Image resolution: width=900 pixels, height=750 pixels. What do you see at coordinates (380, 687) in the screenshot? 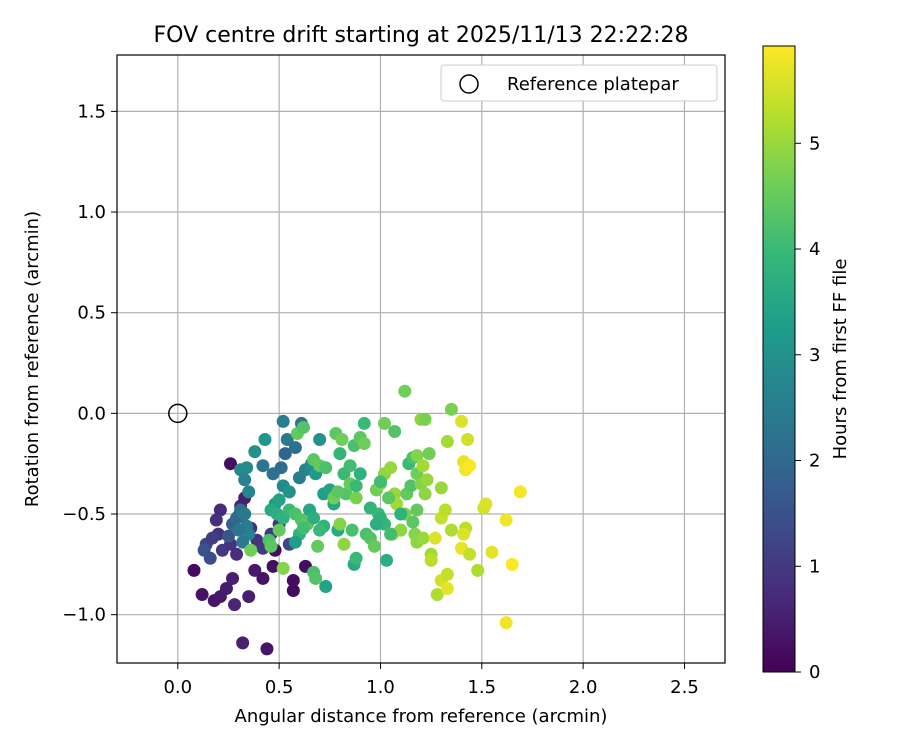
I see `x-tick-label: 1.0` at bounding box center [380, 687].